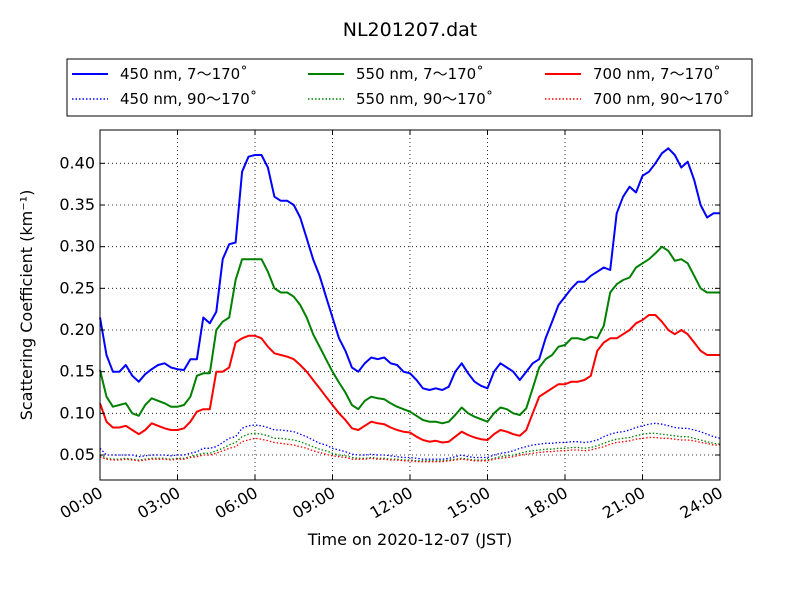 This screenshot has width=800, height=600. What do you see at coordinates (81, 503) in the screenshot?
I see `x-tick-label: 00:00` at bounding box center [81, 503].